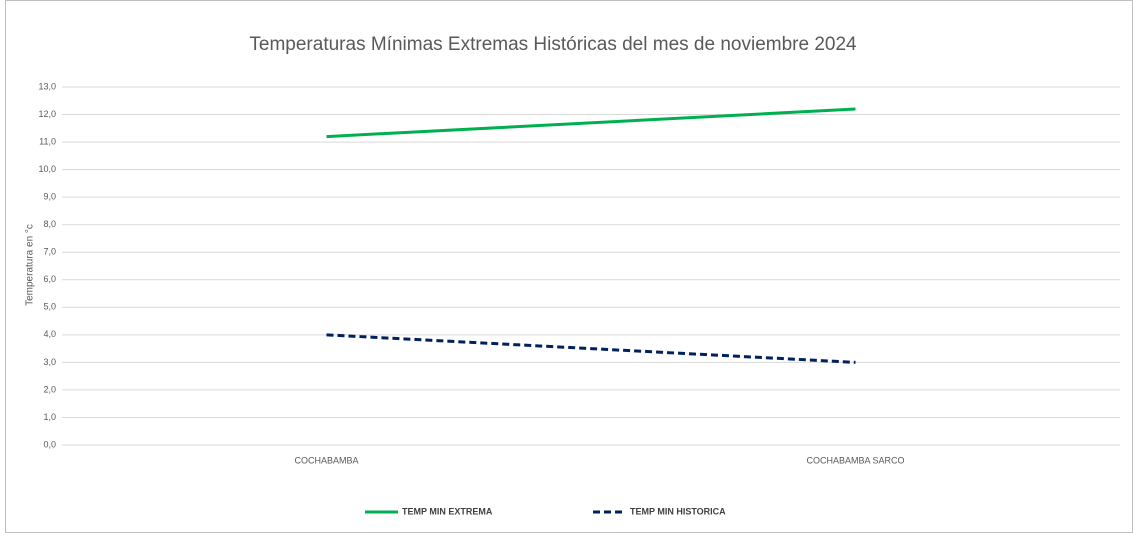 The width and height of the screenshot is (1133, 533). I want to click on x-tick-label: COCHABAMBA, so click(326, 460).